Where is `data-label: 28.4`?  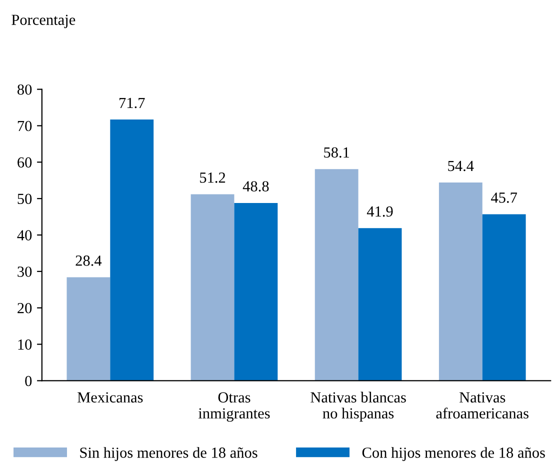 data-label: 28.4 is located at coordinates (89, 261).